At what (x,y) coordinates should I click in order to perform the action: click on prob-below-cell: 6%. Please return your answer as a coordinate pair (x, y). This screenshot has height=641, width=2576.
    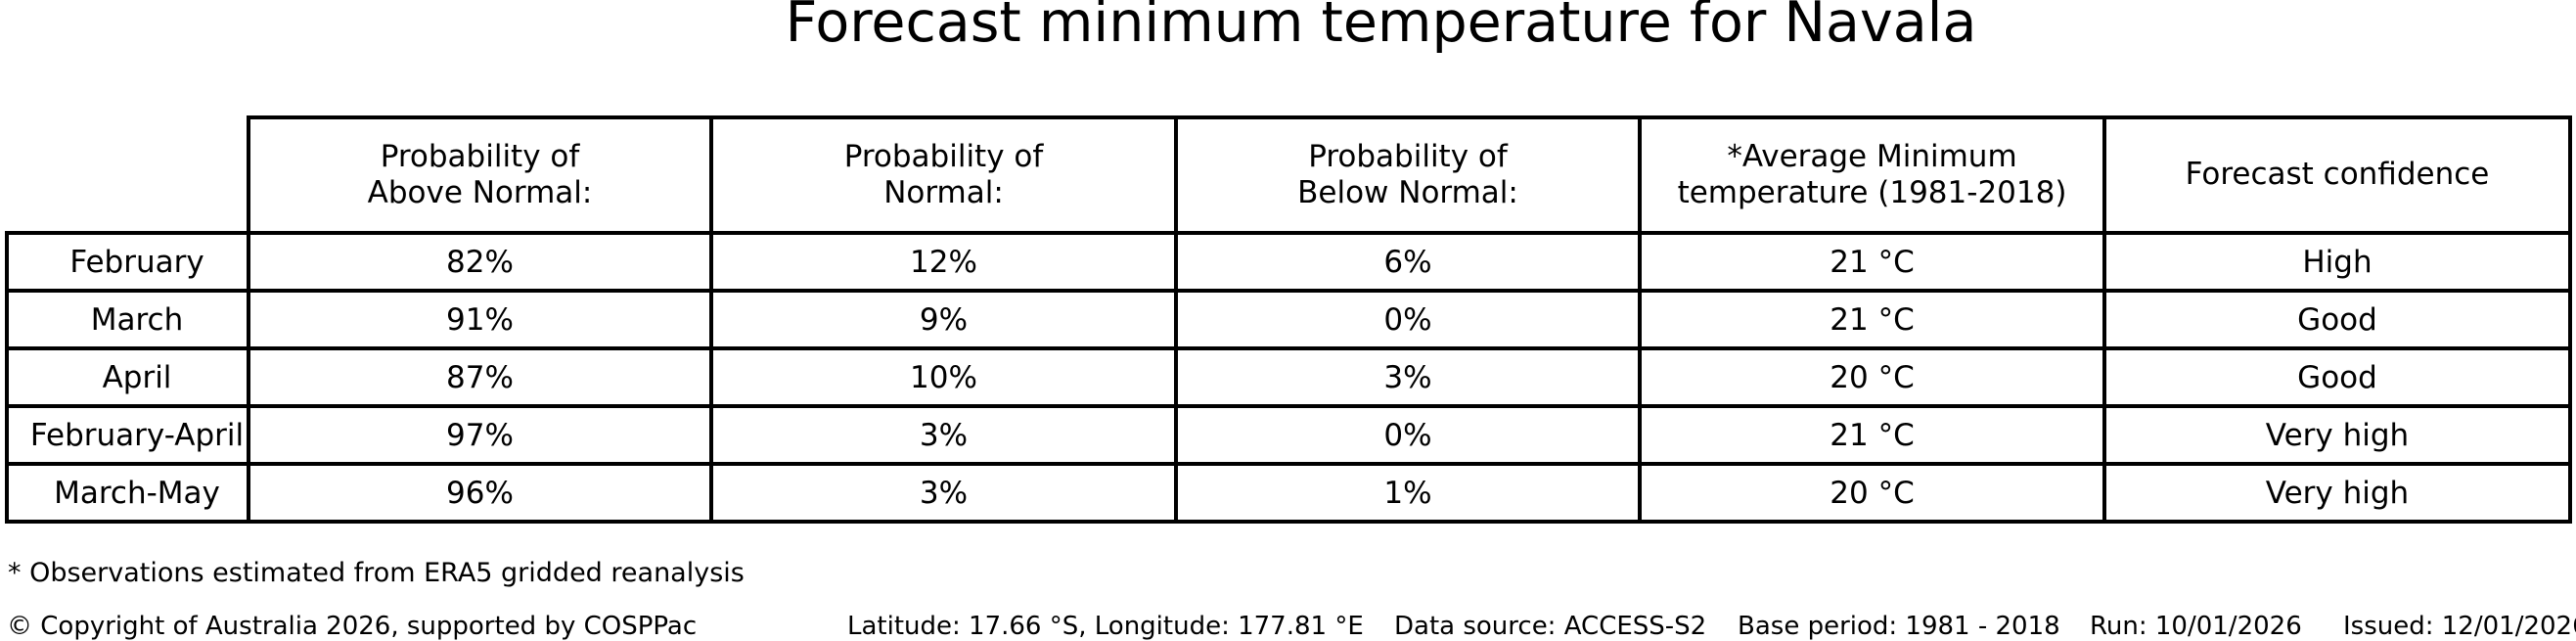
    Looking at the image, I should click on (1408, 262).